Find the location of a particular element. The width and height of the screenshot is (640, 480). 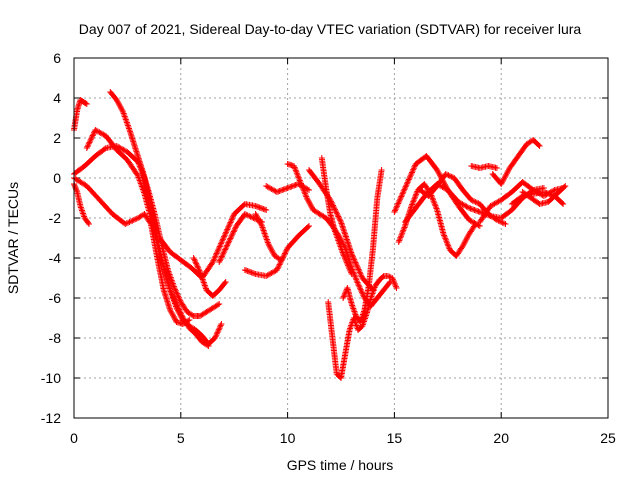

series-21-points is located at coordinates (484, 167).